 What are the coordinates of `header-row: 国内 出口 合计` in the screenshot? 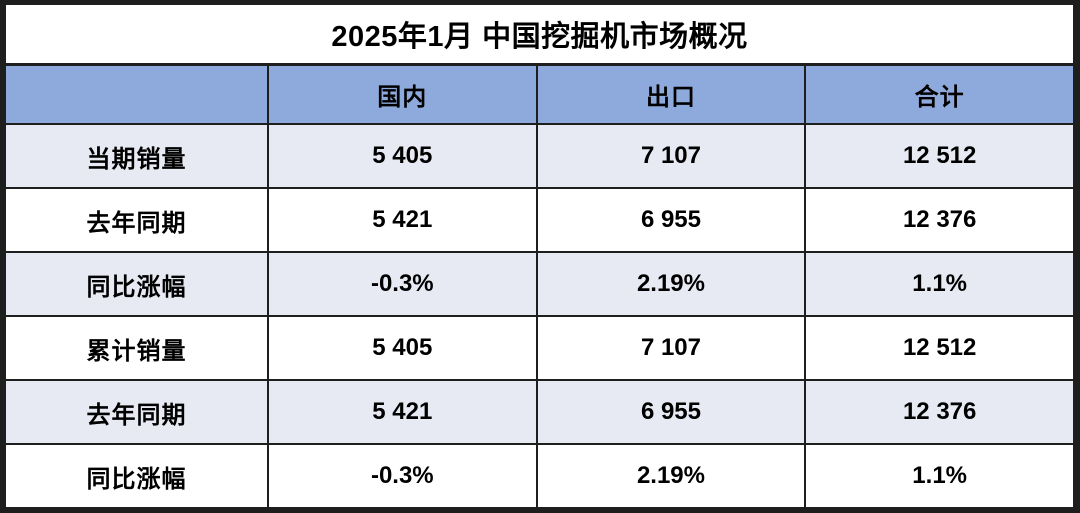 It's located at (539, 94).